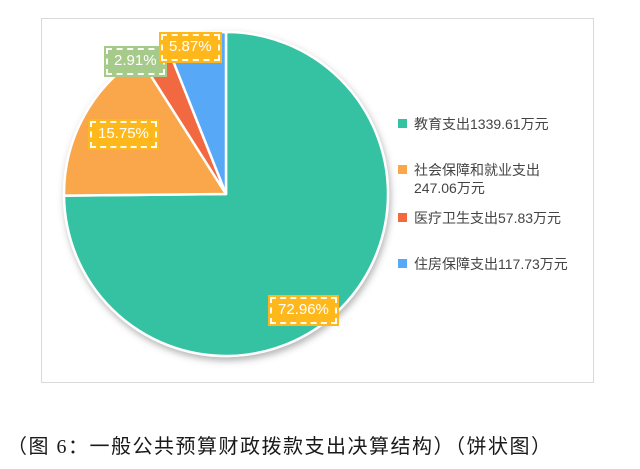 The width and height of the screenshot is (640, 469). I want to click on legend-item-0: 教育支出1339.61万元, so click(473, 124).